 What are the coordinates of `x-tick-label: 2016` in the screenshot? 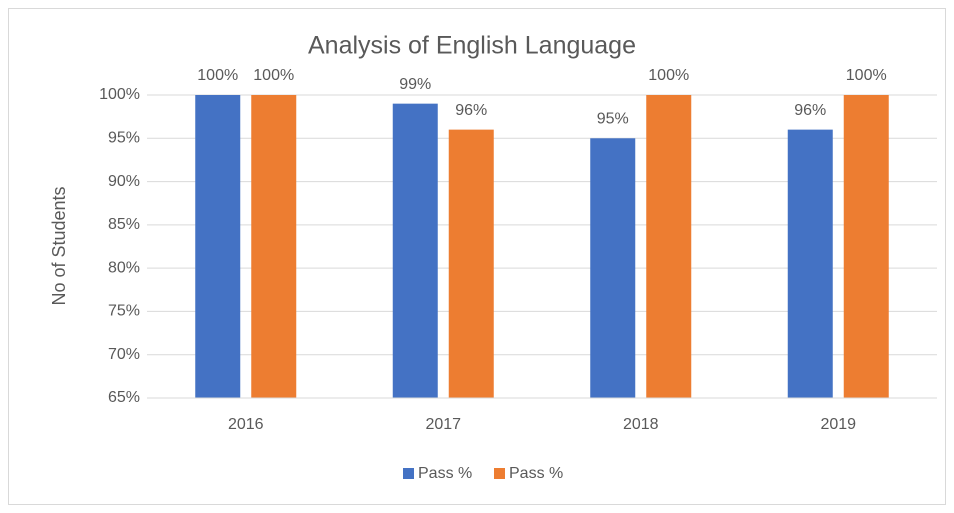 It's located at (246, 424).